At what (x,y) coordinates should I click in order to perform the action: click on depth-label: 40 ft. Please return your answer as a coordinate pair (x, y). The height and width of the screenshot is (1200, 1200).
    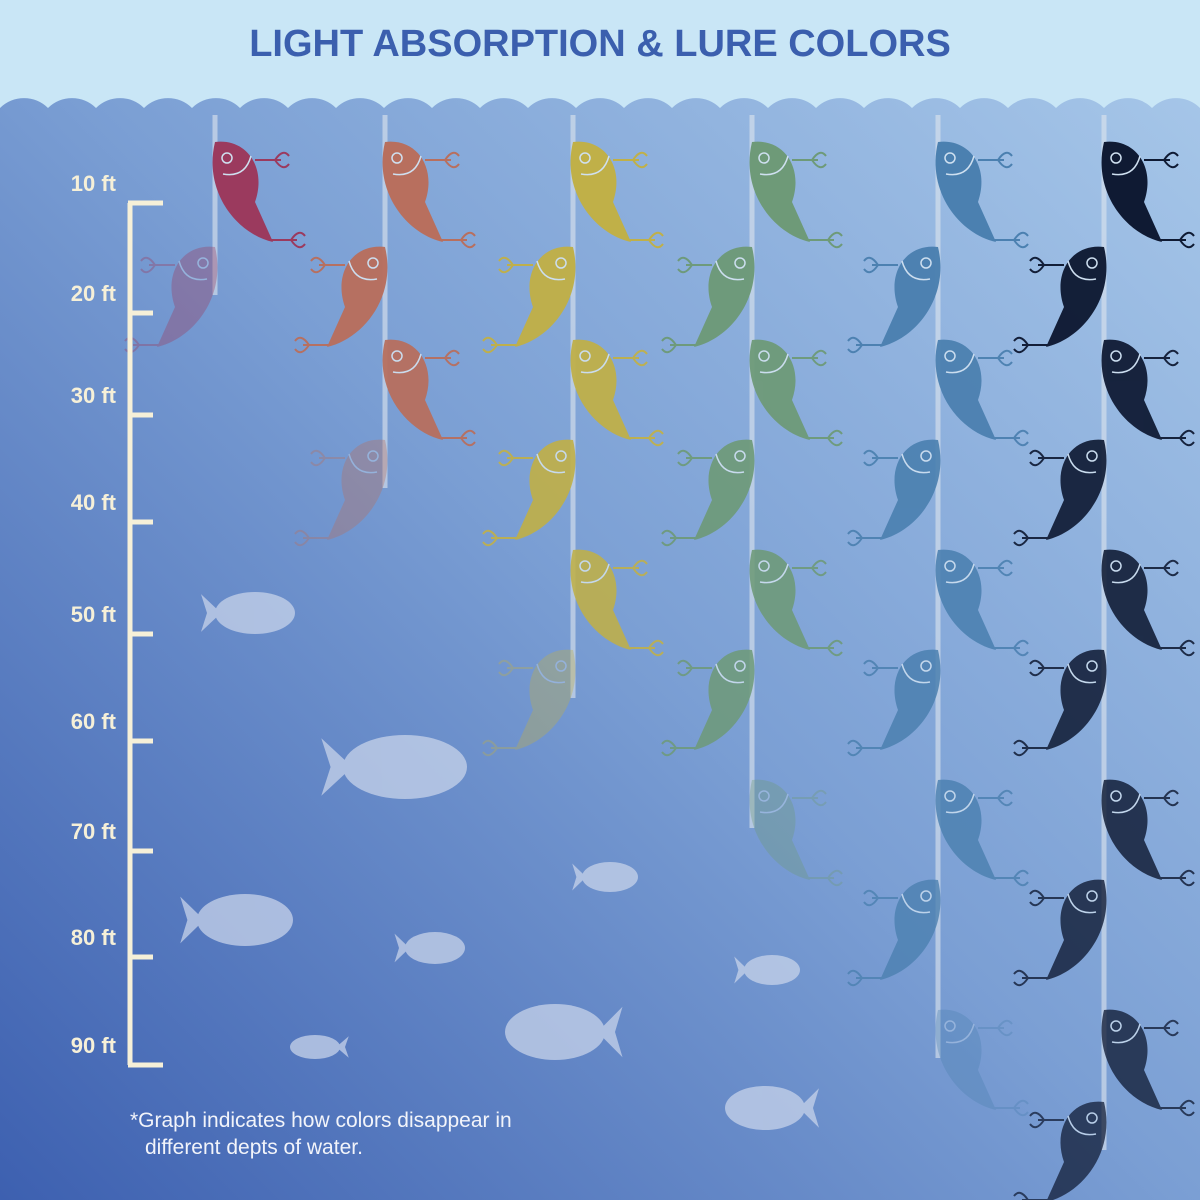
    Looking at the image, I should click on (94, 502).